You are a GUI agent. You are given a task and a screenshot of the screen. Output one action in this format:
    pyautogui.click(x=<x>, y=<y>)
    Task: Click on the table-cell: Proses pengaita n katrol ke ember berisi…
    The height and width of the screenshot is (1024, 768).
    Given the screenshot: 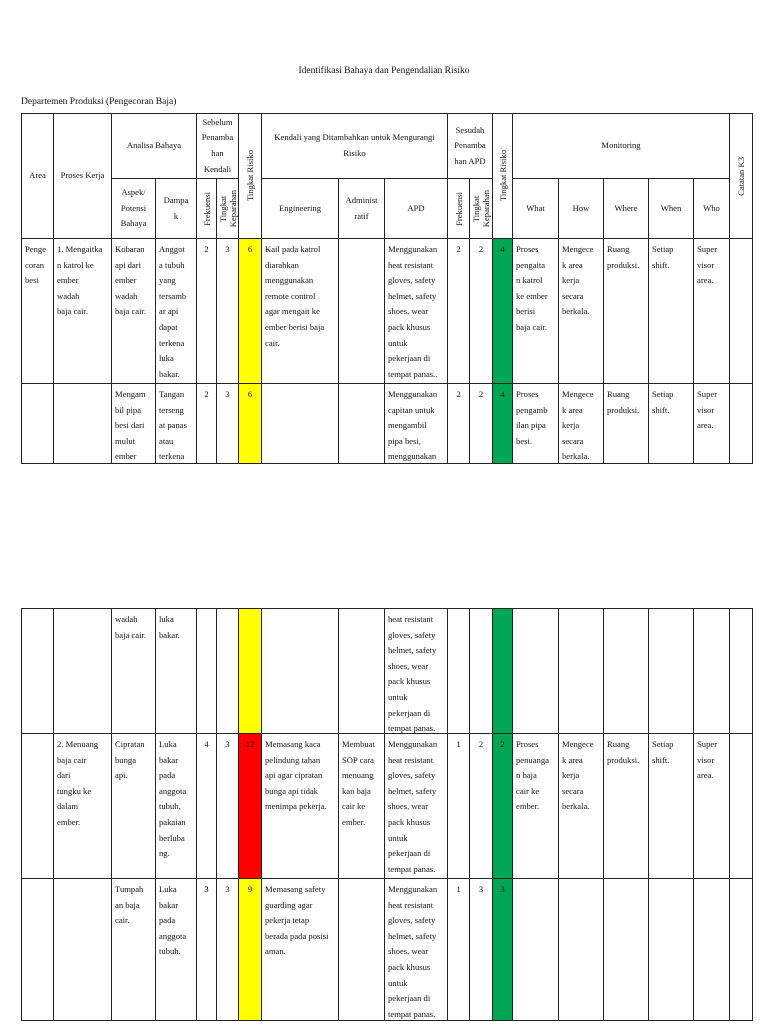 What is the action you would take?
    pyautogui.click(x=535, y=311)
    